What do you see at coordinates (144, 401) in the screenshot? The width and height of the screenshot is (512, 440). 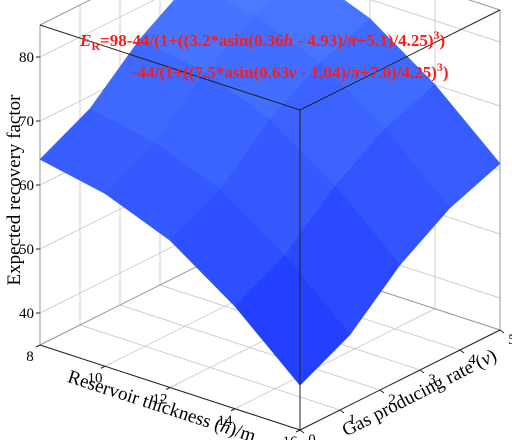 I see `x-label-part: Reservoir thickness (` at bounding box center [144, 401].